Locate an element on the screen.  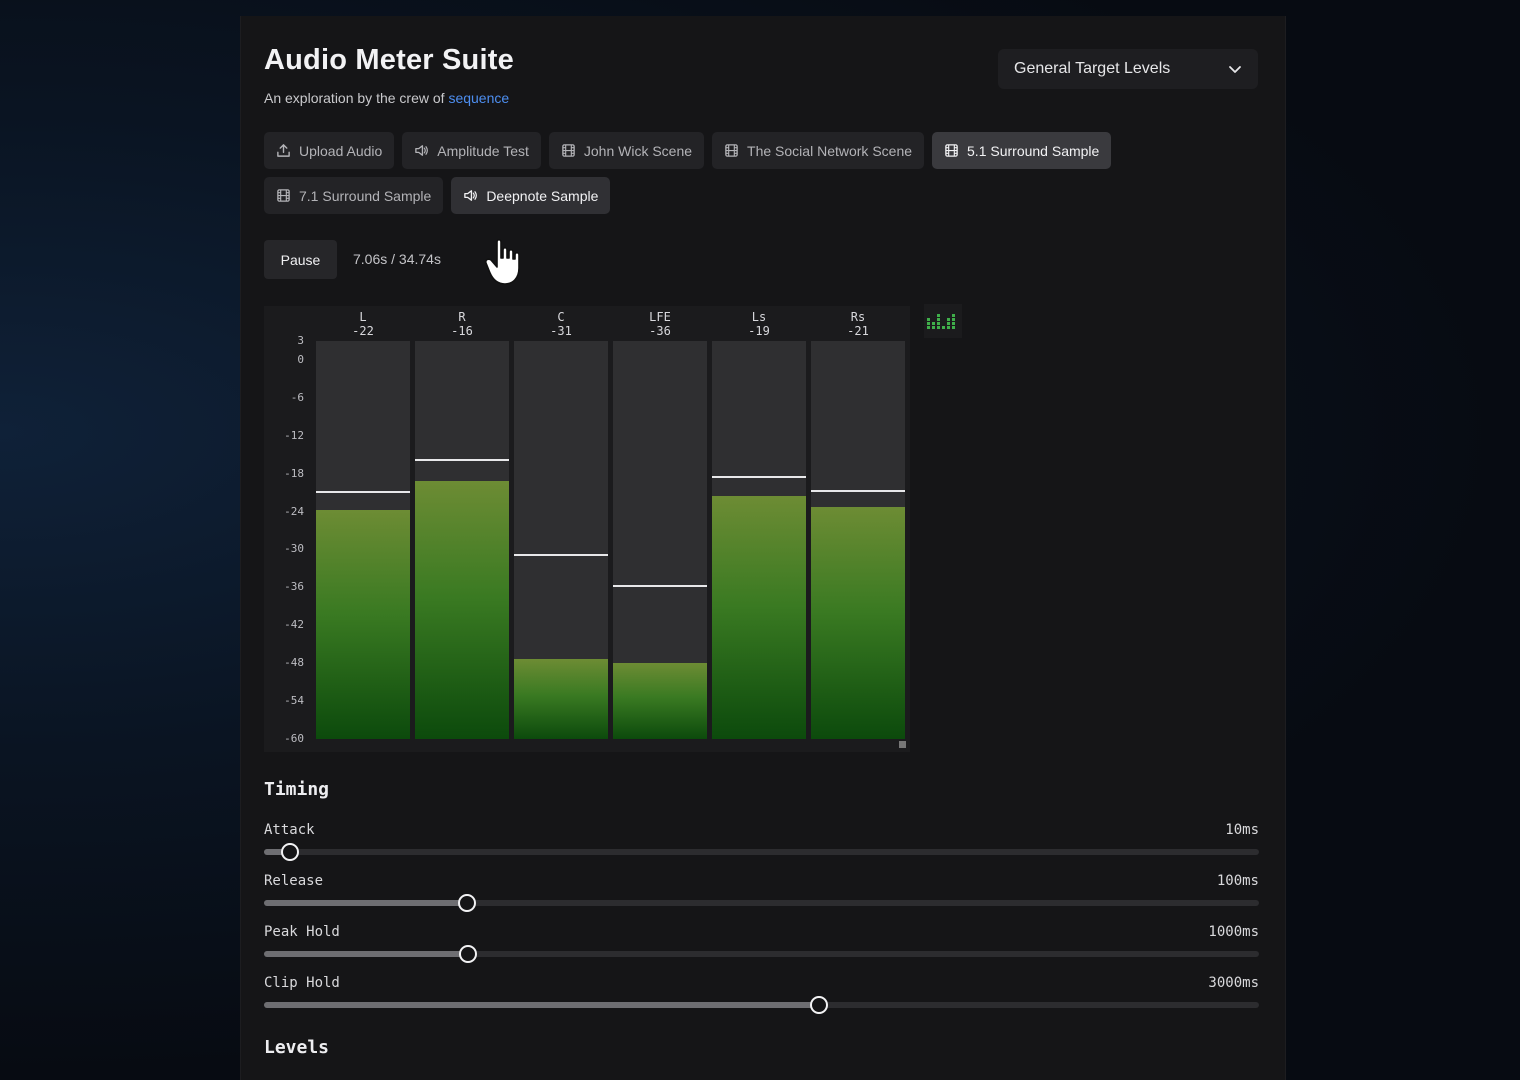
channel-name: LFE is located at coordinates (660, 317).